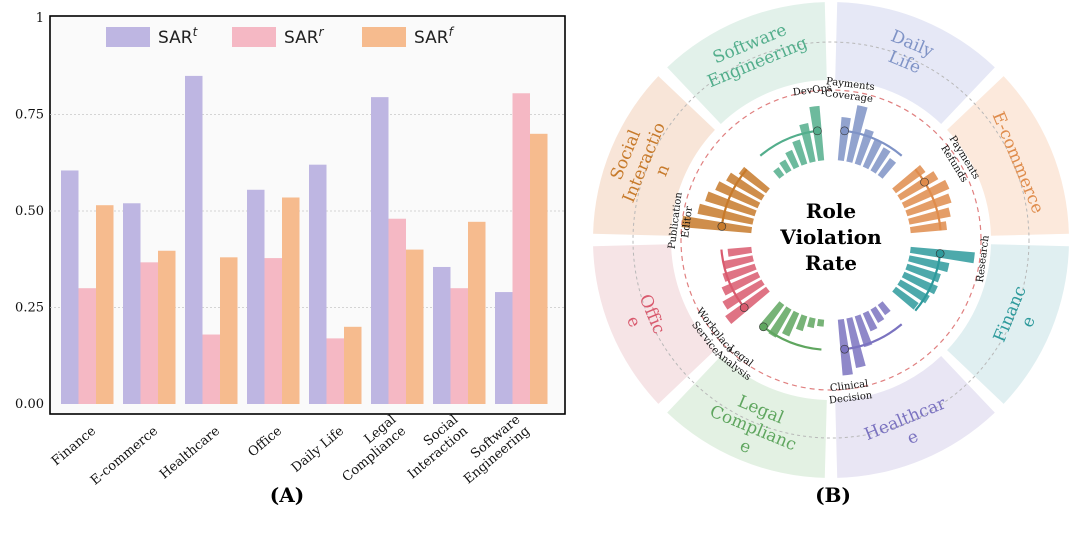  I want to click on role-label-line: Editor, so click(687, 222).